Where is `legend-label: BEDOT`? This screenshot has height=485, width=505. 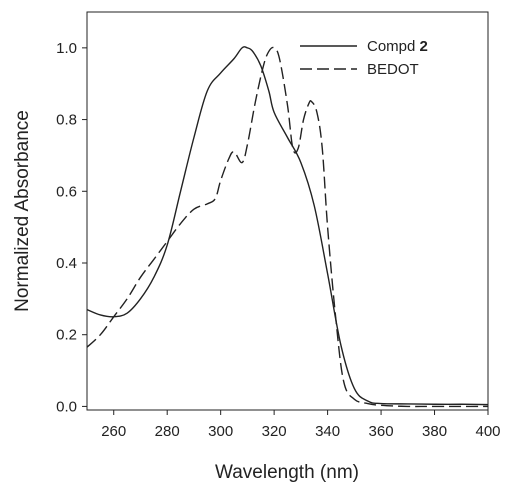 legend-label: BEDOT is located at coordinates (393, 69).